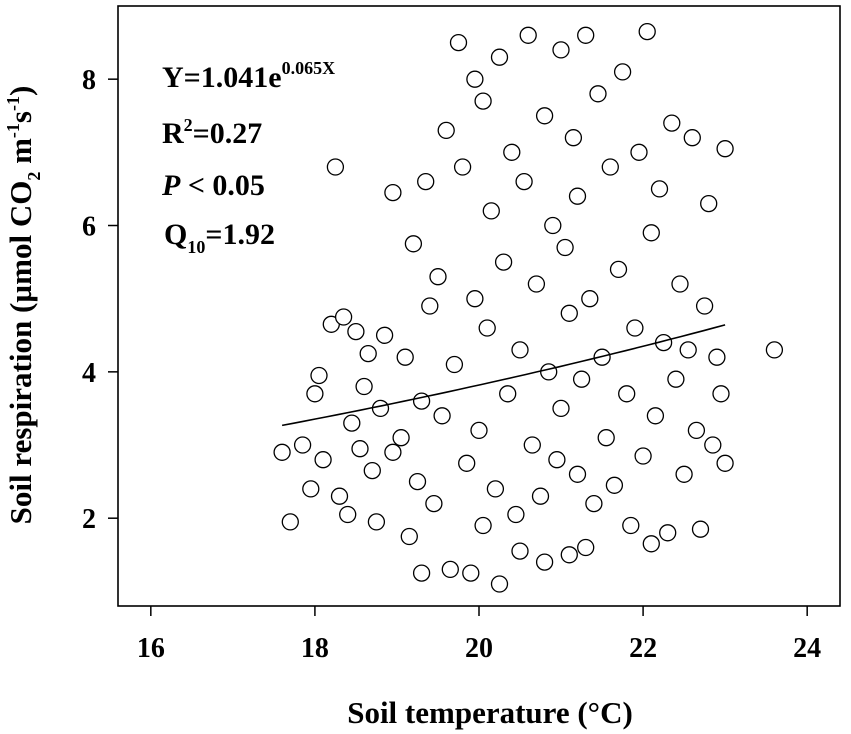 The width and height of the screenshot is (851, 734). I want to click on x-tick-label: 18, so click(315, 648).